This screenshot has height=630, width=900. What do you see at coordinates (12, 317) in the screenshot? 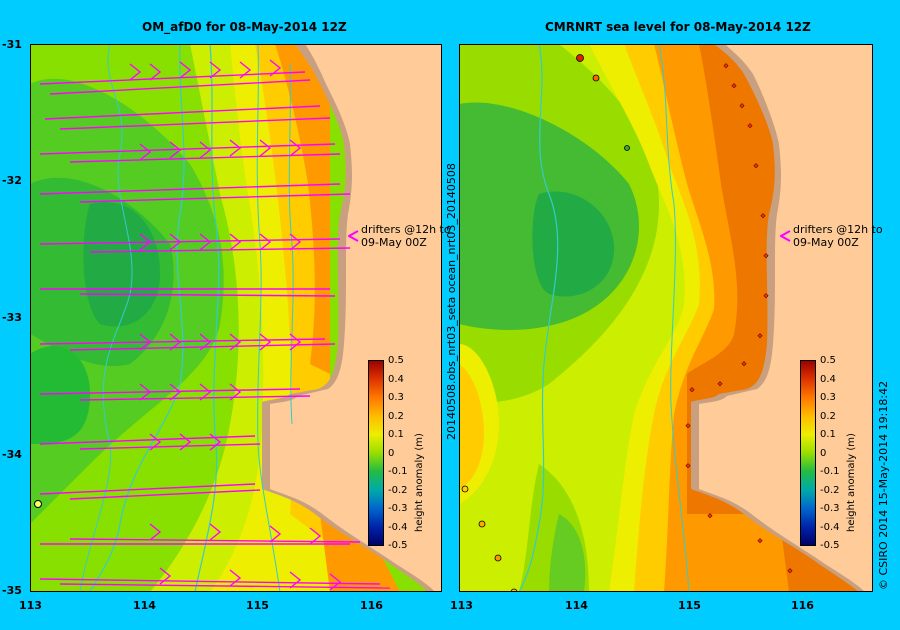
I see `y-tick-label: -33` at bounding box center [12, 317].